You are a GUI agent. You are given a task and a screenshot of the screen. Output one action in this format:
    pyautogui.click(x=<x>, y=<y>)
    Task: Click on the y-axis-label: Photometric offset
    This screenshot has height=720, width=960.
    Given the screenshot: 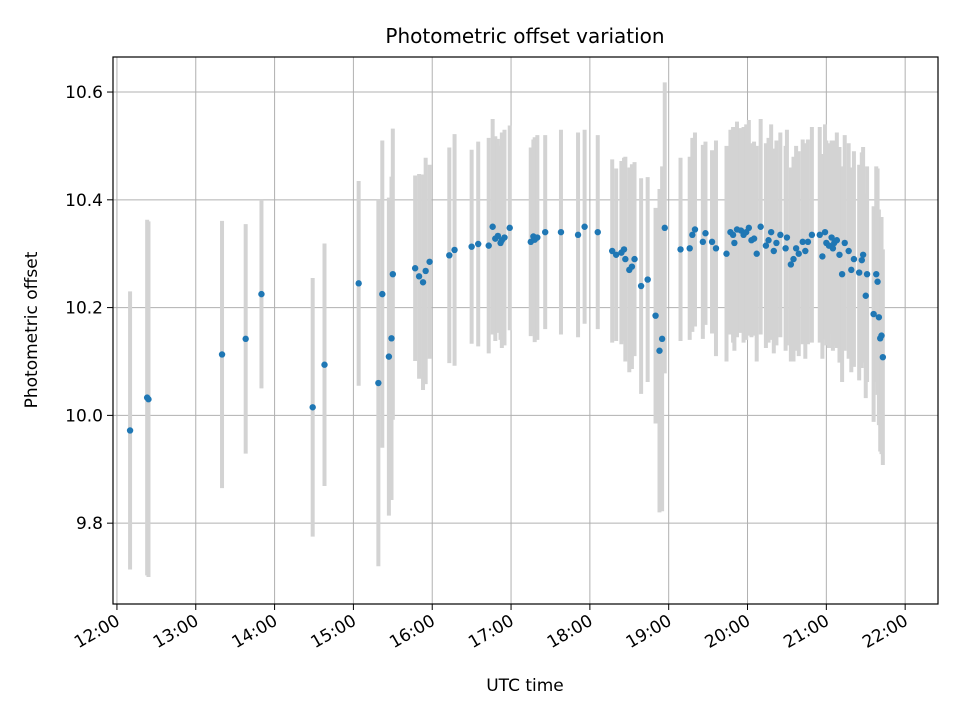 What is the action you would take?
    pyautogui.click(x=32, y=329)
    